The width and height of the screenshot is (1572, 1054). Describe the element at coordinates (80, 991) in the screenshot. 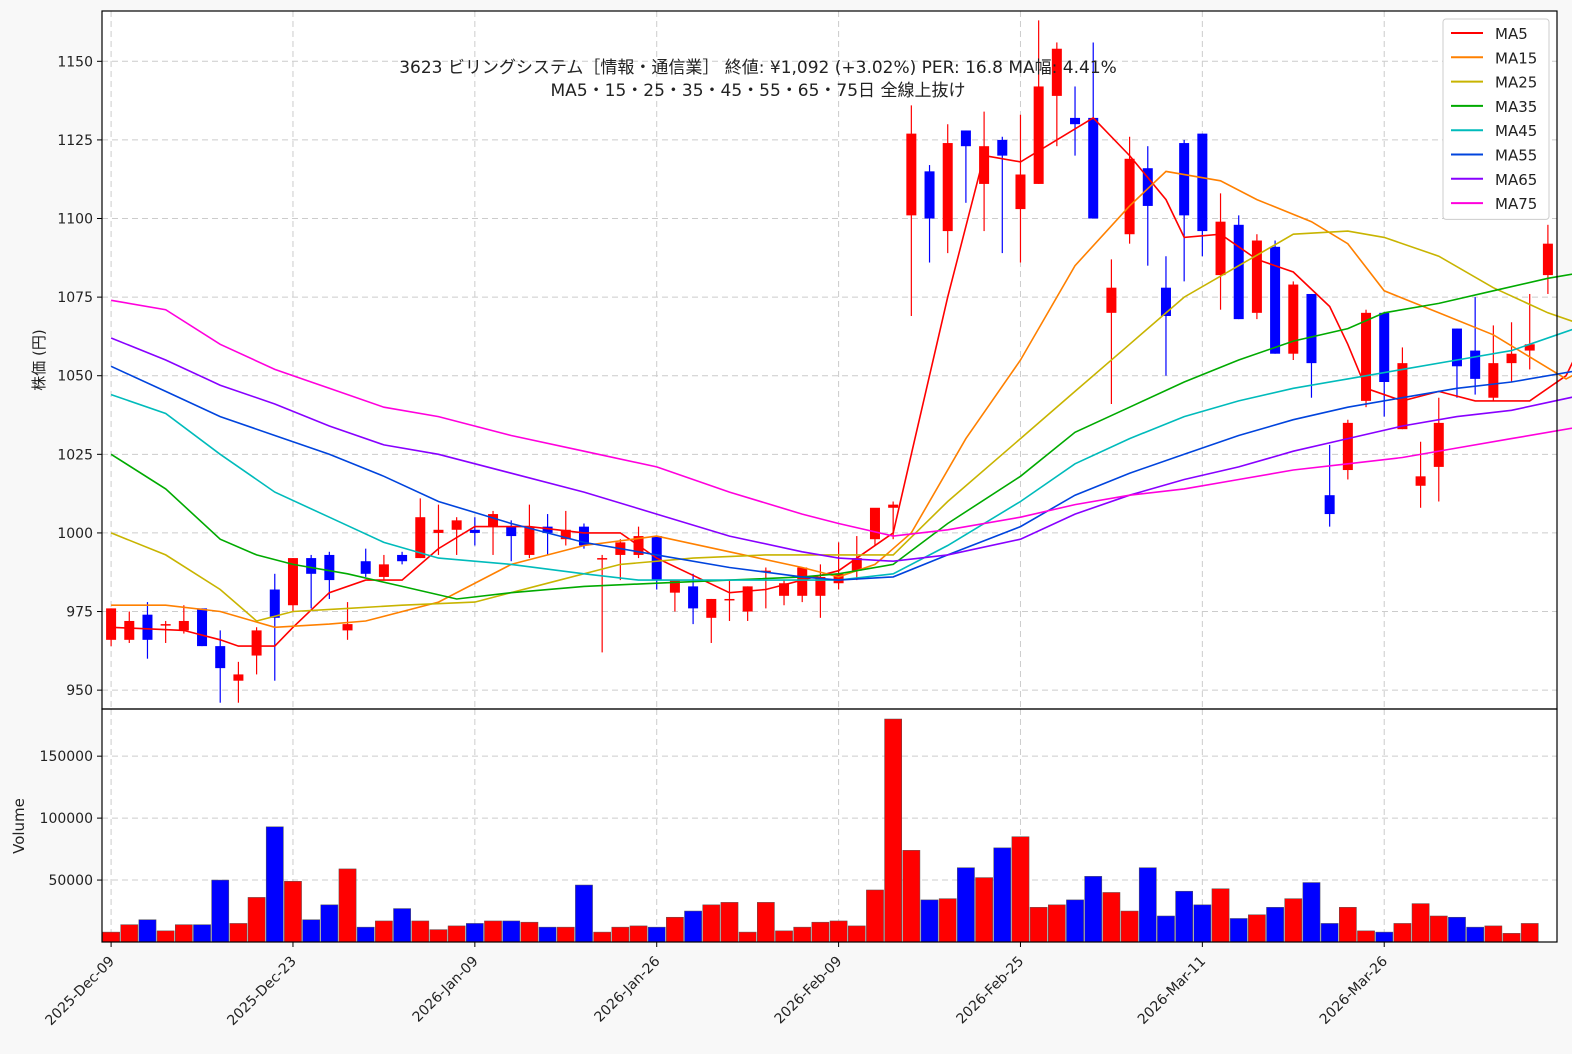

I see `x-tick-label: 2025-Dec-09` at that location.